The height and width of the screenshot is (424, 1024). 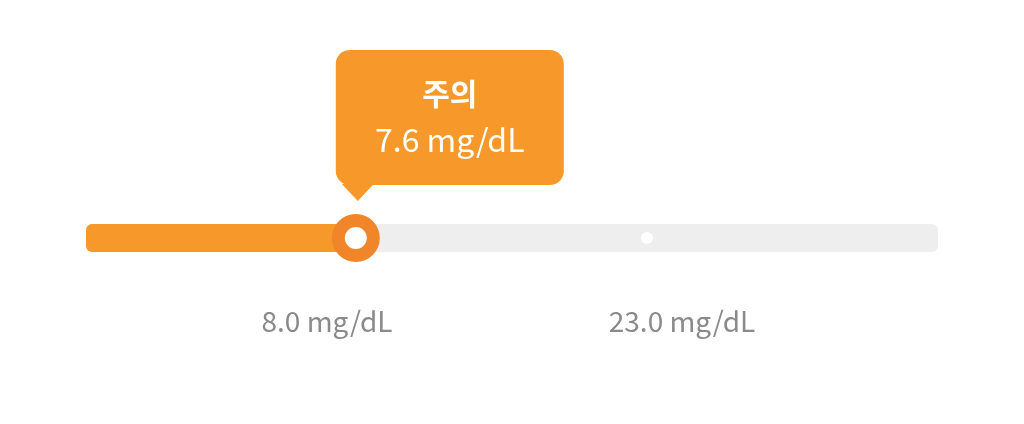 I want to click on text: 주의, so click(x=450, y=92).